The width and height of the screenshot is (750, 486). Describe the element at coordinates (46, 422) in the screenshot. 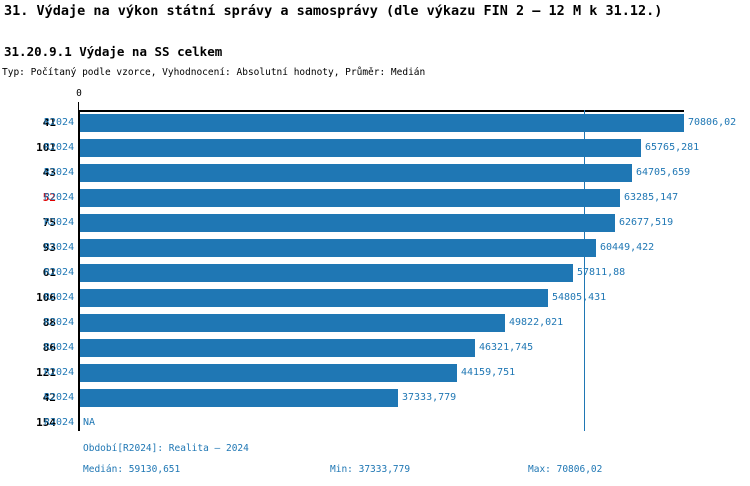

I see `row-rank: 154` at that location.